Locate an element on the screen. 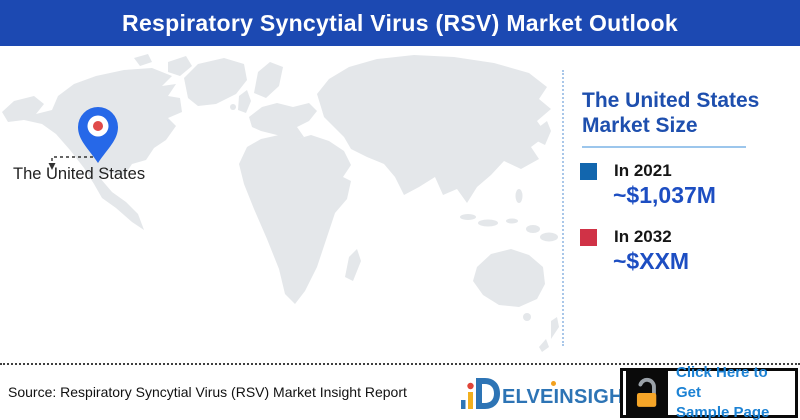 The width and height of the screenshot is (800, 420). sample-page-button: Click Here to Get Sample Page is located at coordinates (709, 392).